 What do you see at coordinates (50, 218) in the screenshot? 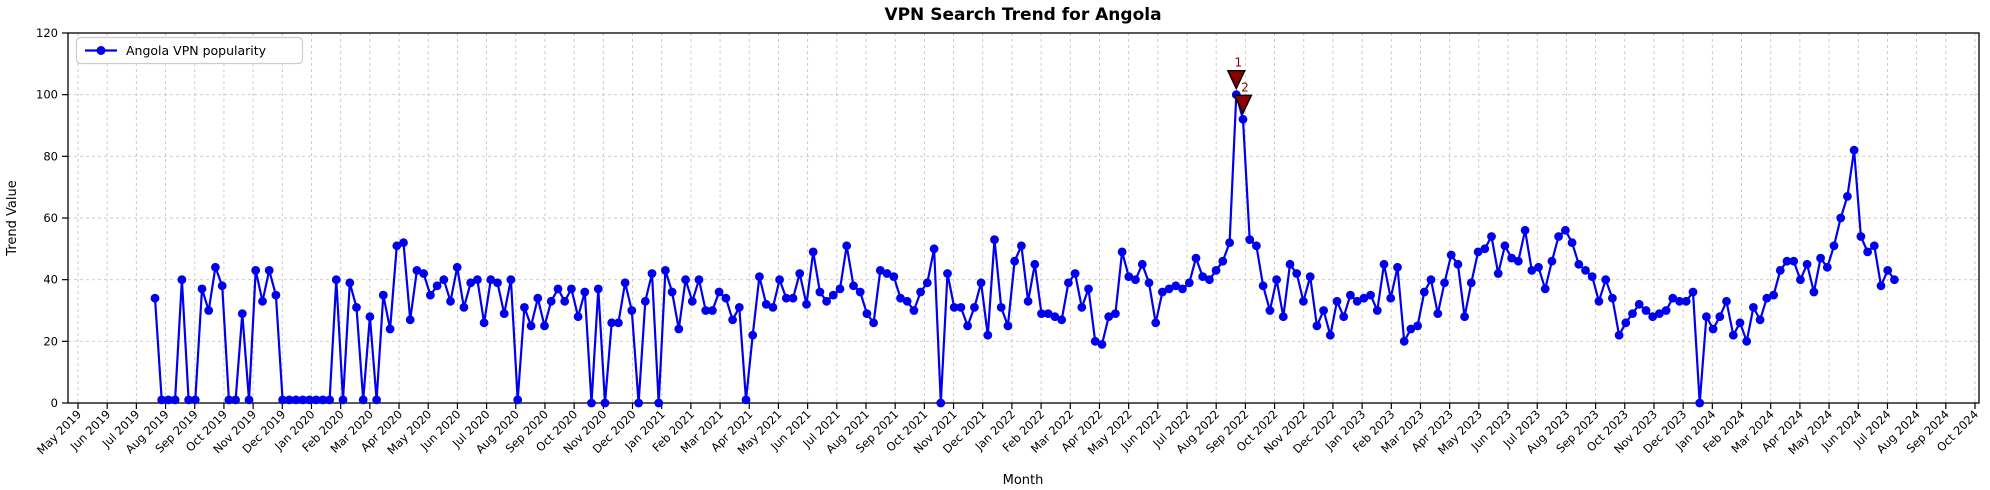
I see `y-tick-label: 60` at bounding box center [50, 218].